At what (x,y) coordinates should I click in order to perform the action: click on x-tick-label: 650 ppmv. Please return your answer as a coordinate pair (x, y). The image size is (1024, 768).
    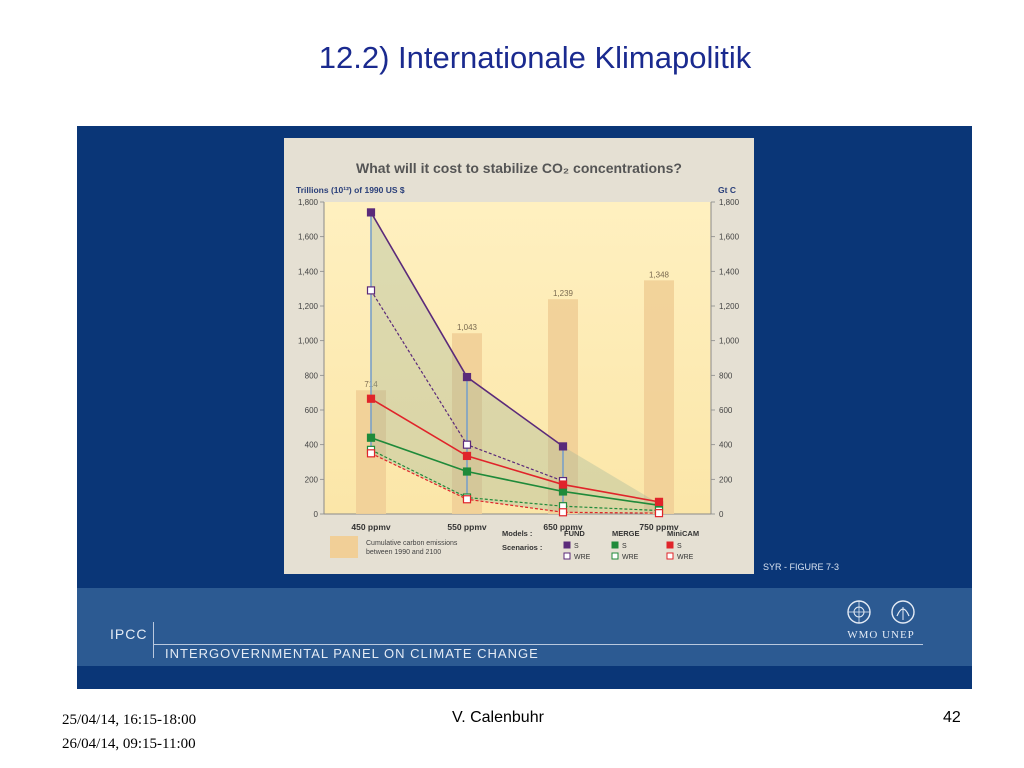
    Looking at the image, I should click on (562, 527).